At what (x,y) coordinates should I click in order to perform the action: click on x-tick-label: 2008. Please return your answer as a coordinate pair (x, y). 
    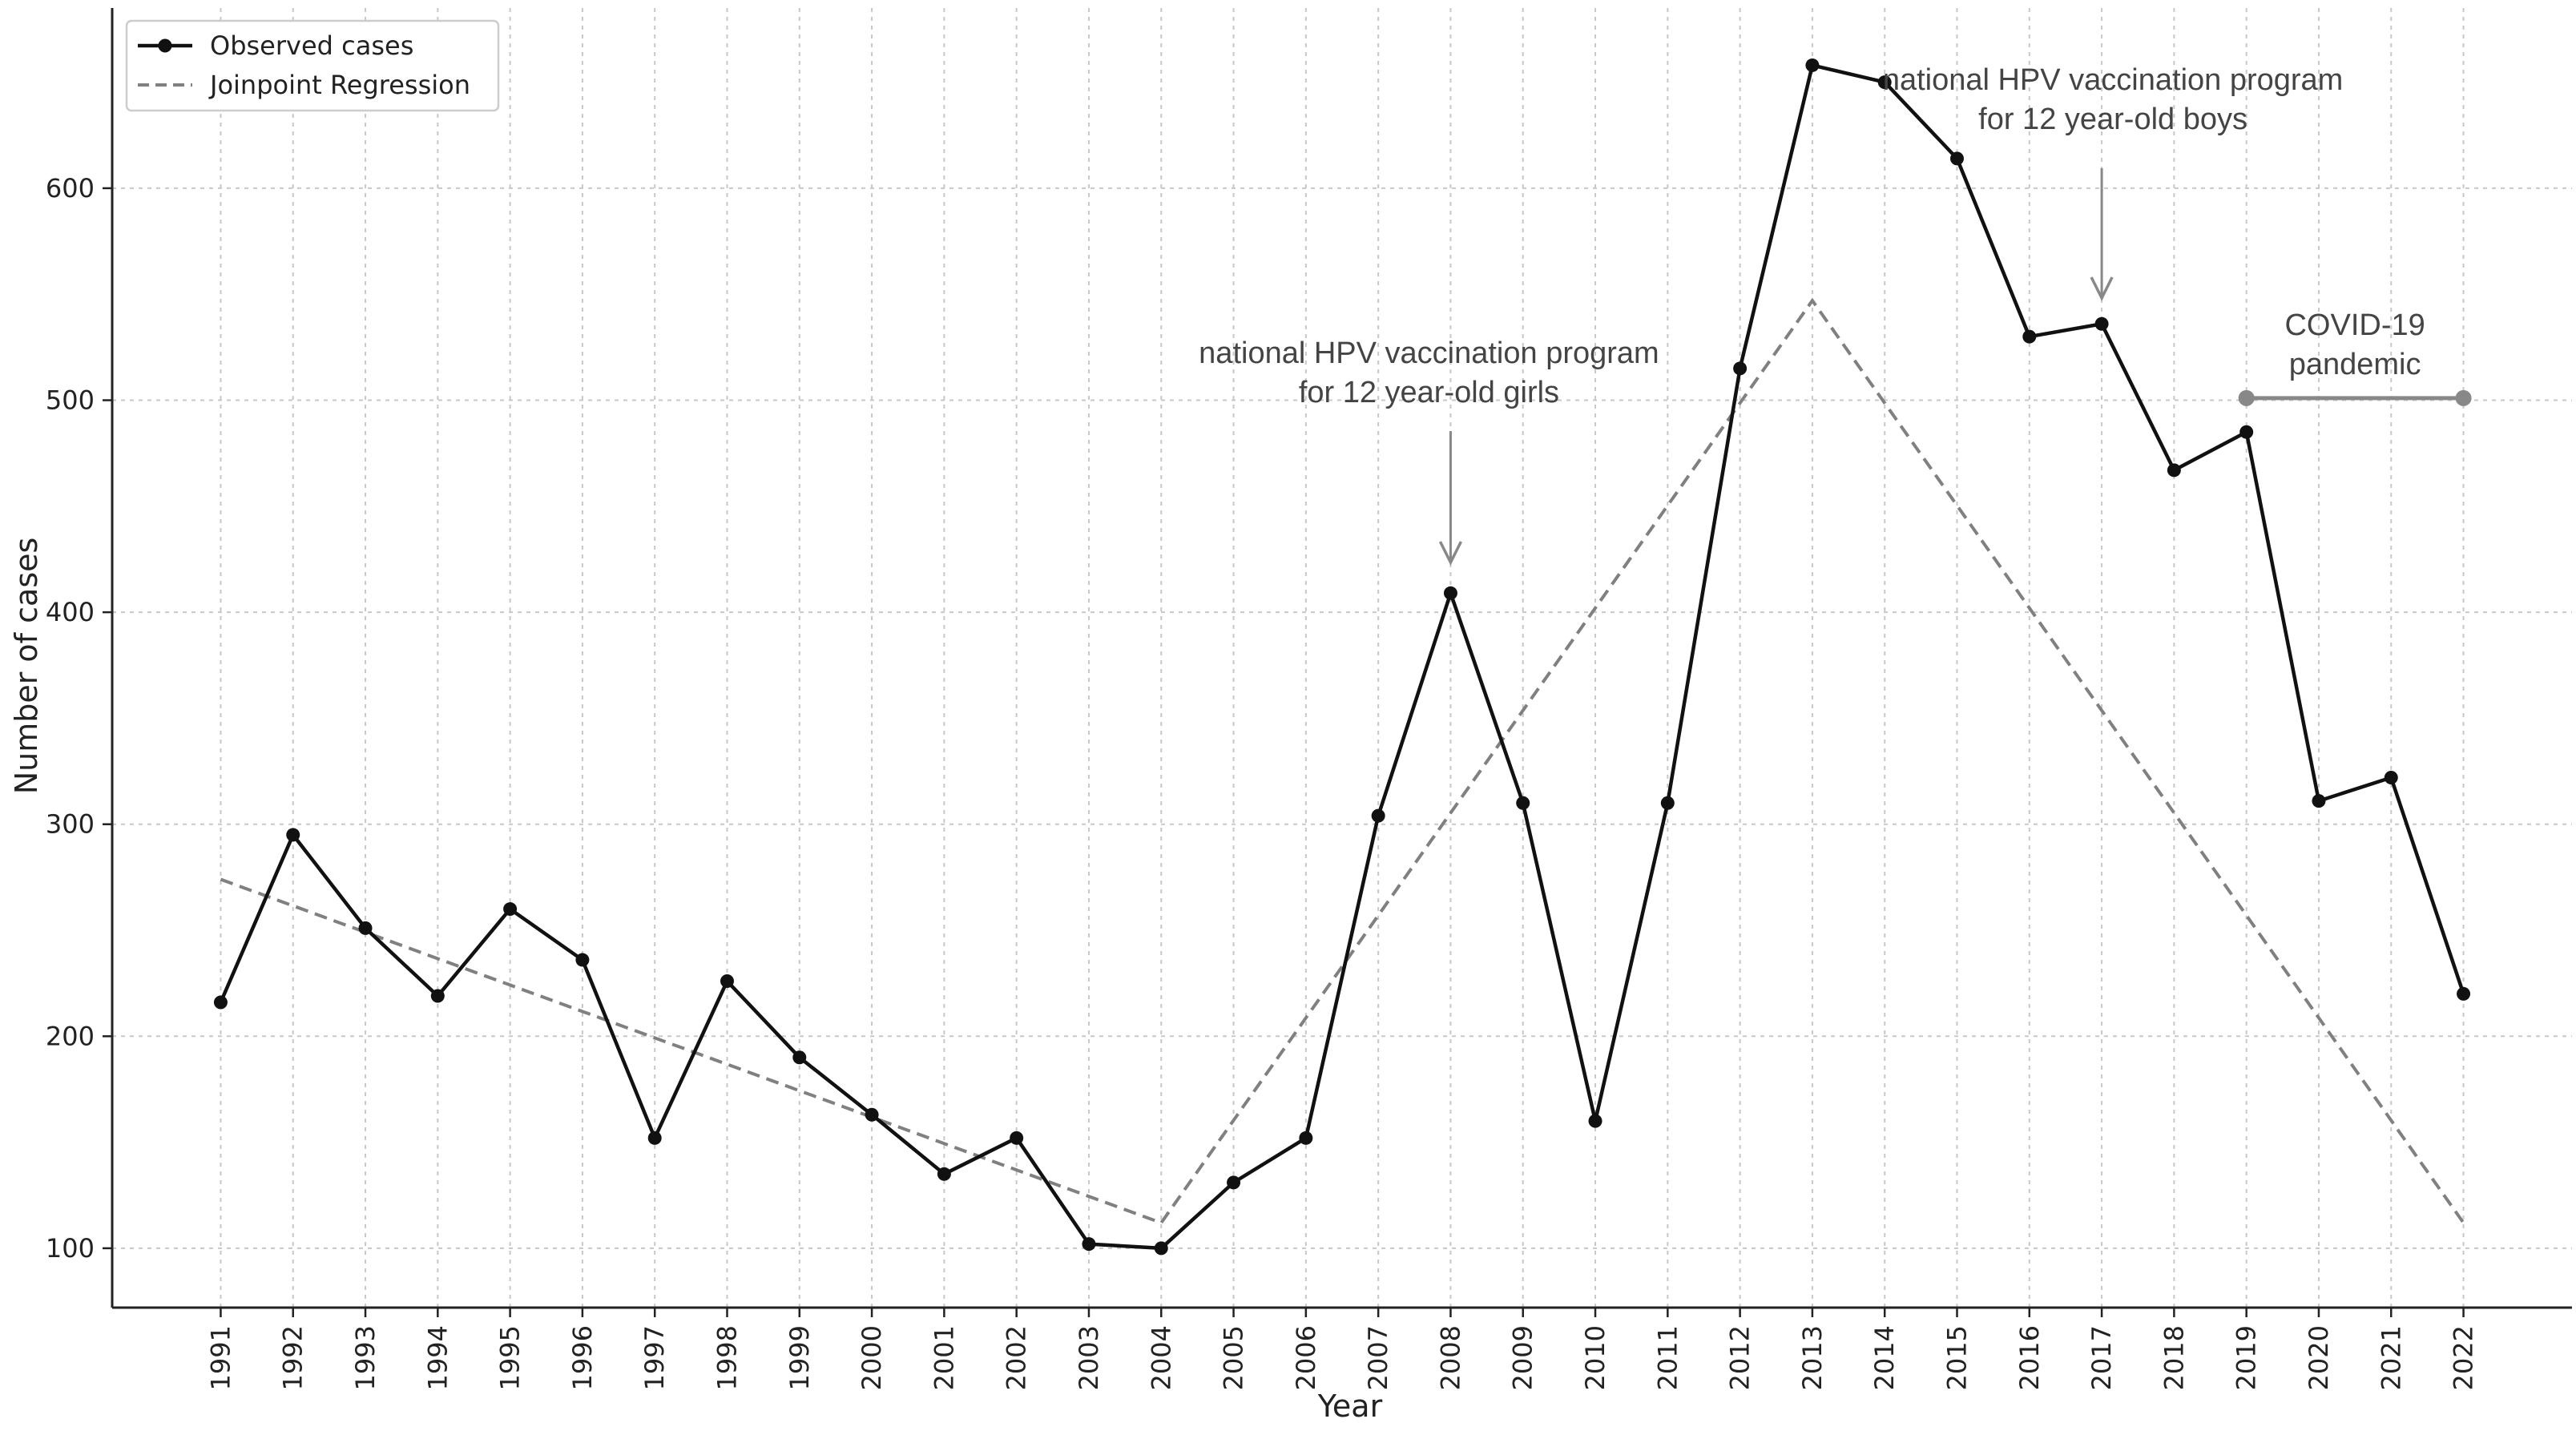
    Looking at the image, I should click on (1450, 1357).